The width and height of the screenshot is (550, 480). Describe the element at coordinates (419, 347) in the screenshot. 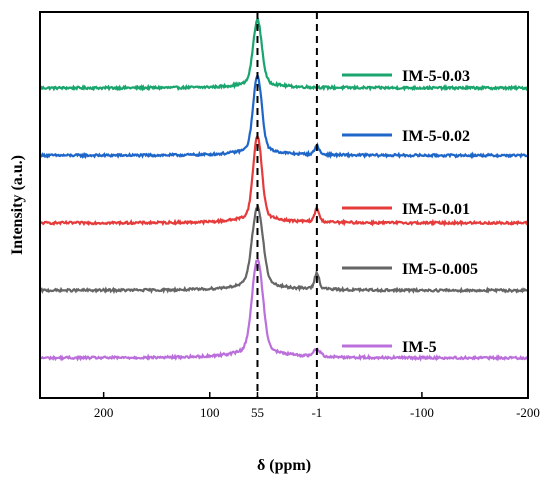

I see `legend-label: IM-5` at that location.